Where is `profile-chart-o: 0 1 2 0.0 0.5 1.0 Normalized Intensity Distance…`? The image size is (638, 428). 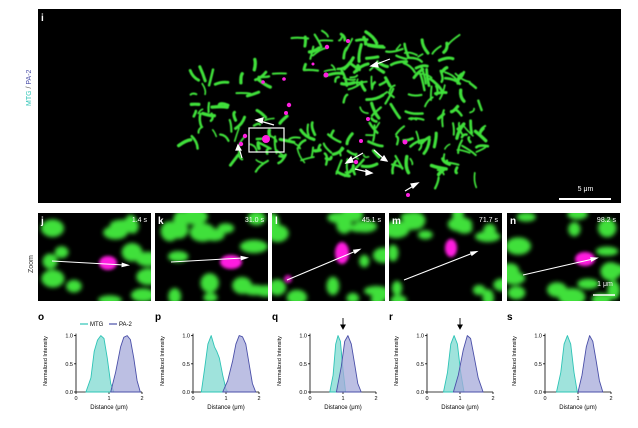
profile-chart-o: 0 1 2 0.0 0.5 1.0 Normalized Intensity Distance… is located at coordinates (94, 365).